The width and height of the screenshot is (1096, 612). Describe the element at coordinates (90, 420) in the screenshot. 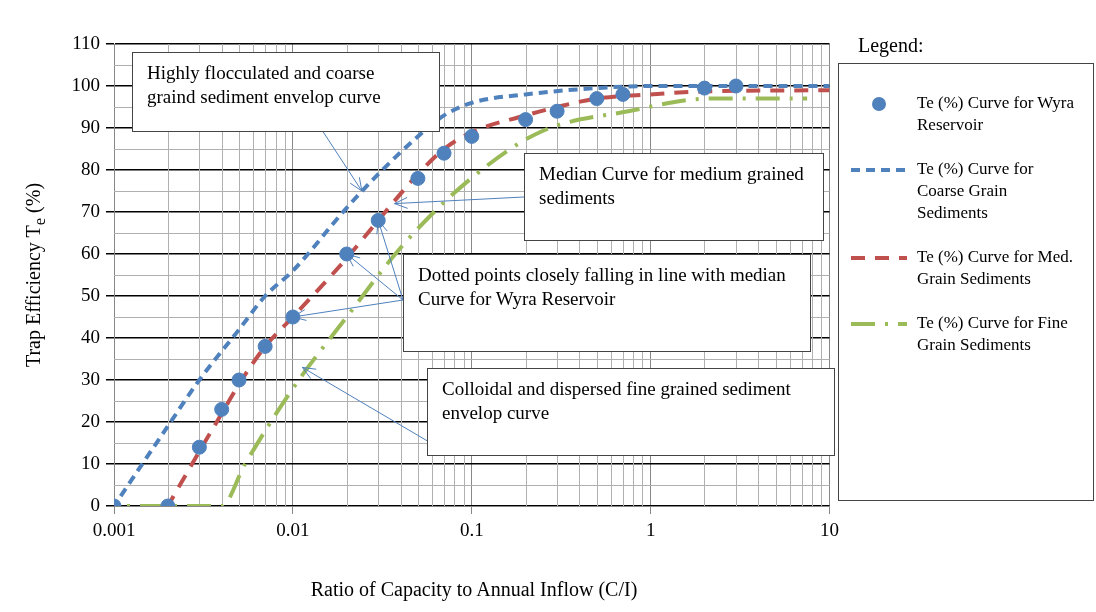

I see `y-tick-label: 20` at that location.